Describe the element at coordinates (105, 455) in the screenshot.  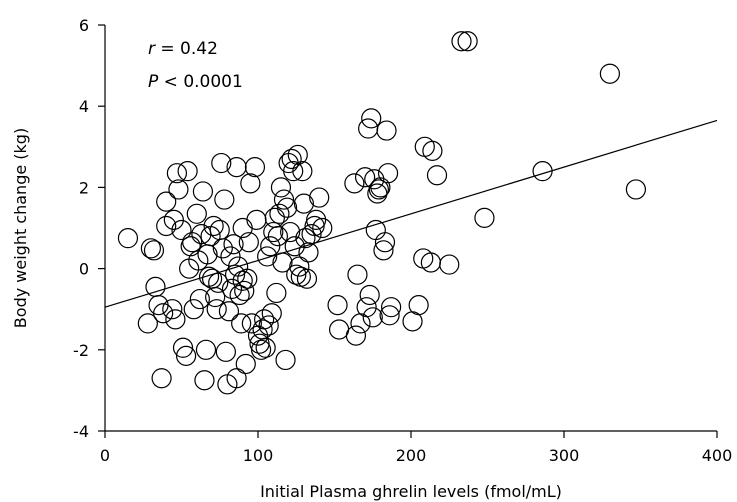
I see `x-tick-label-0: 0` at that location.